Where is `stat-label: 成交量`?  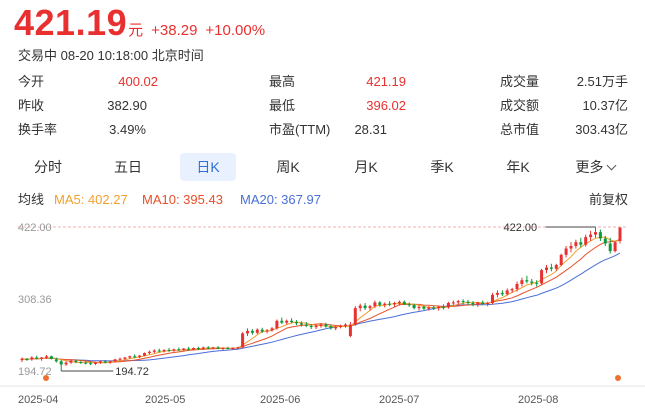
stat-label: 成交量 is located at coordinates (520, 81).